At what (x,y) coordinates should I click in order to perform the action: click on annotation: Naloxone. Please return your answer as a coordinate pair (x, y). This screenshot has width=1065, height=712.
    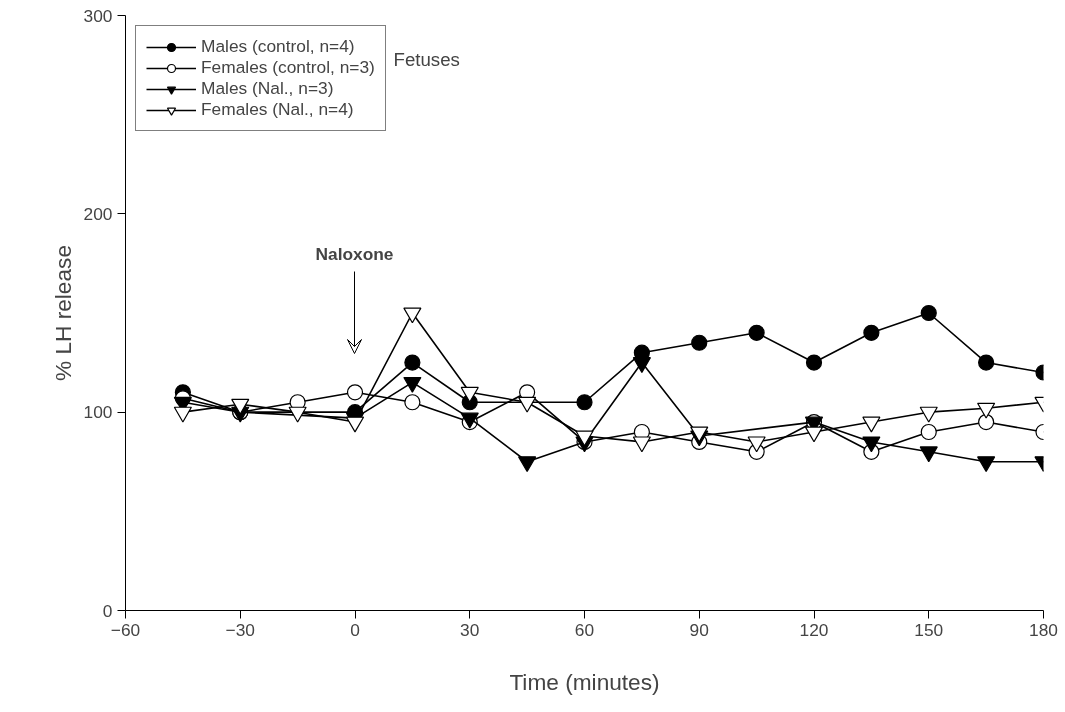
    Looking at the image, I should click on (354, 253).